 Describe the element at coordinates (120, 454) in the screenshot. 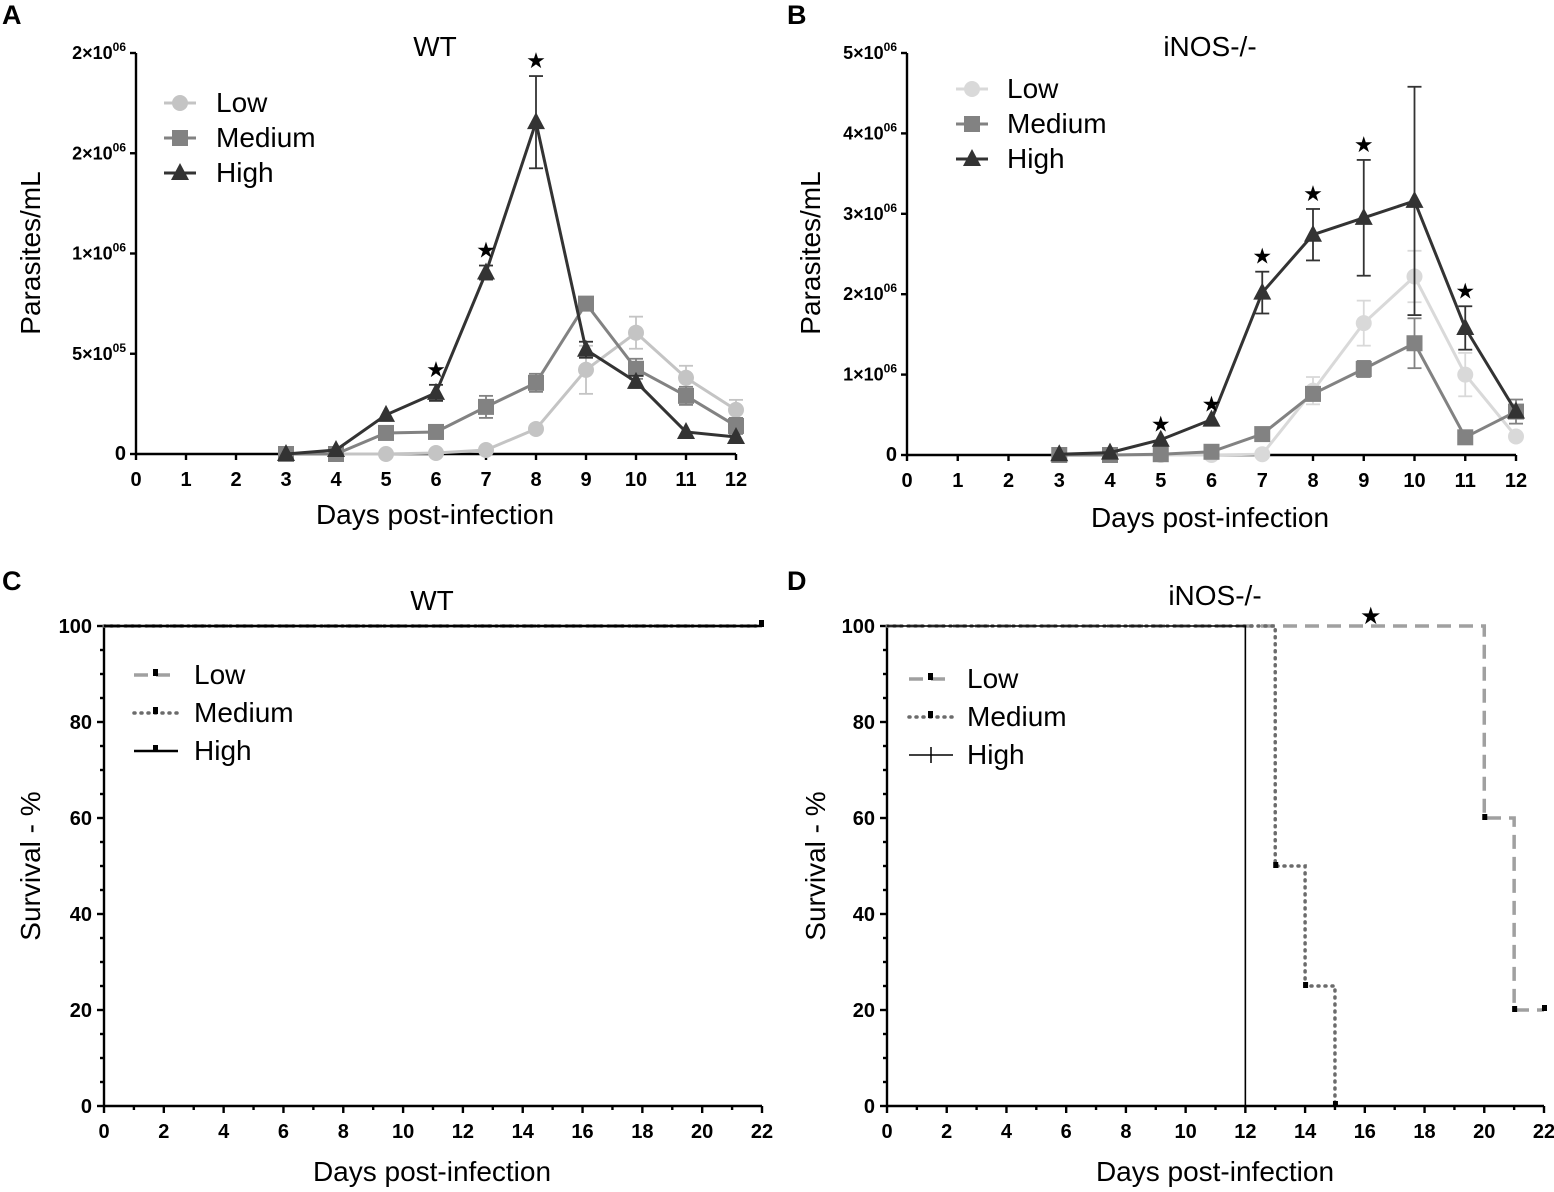

I see `panel-a-y-tick-label: 0` at that location.